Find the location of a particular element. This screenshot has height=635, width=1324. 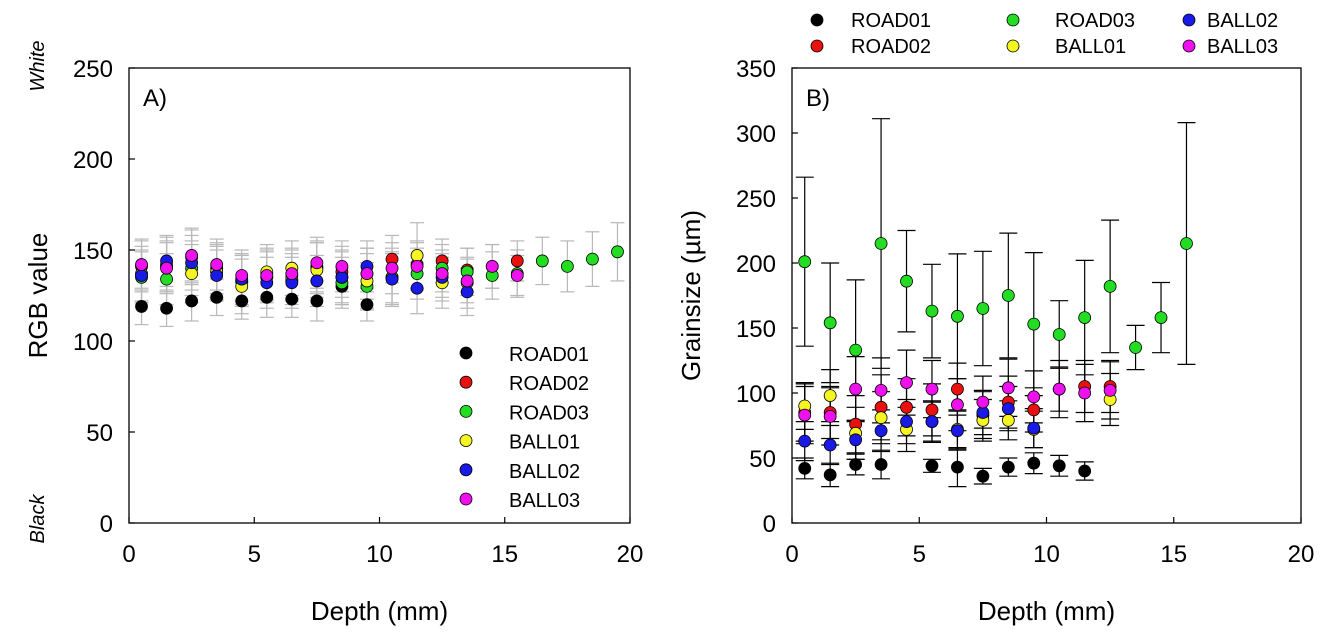

legend-marker-road01 is located at coordinates (817, 20).